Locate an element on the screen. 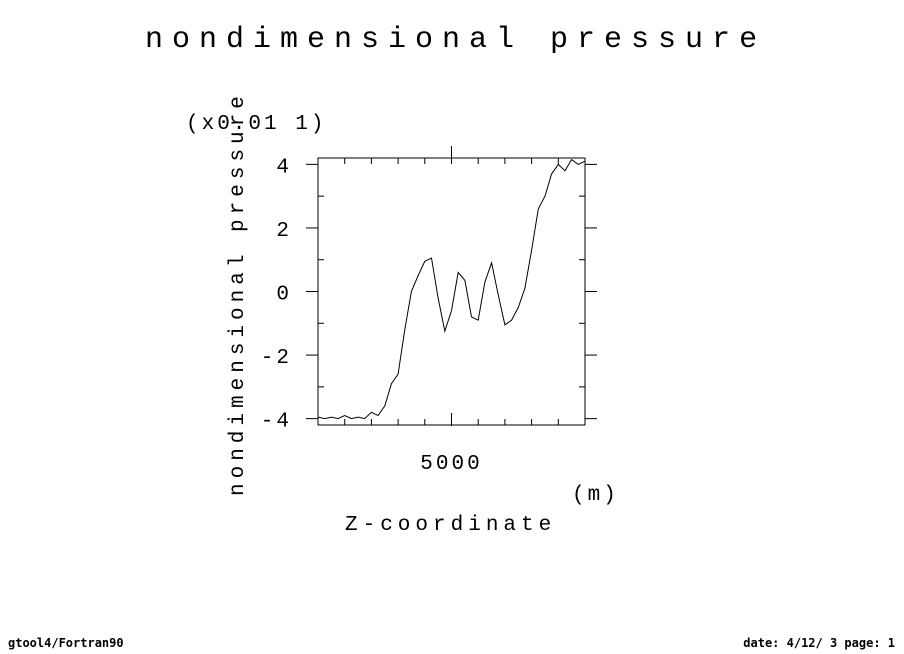 The image size is (904, 654). y-tick-label: -4 is located at coordinates (276, 422).